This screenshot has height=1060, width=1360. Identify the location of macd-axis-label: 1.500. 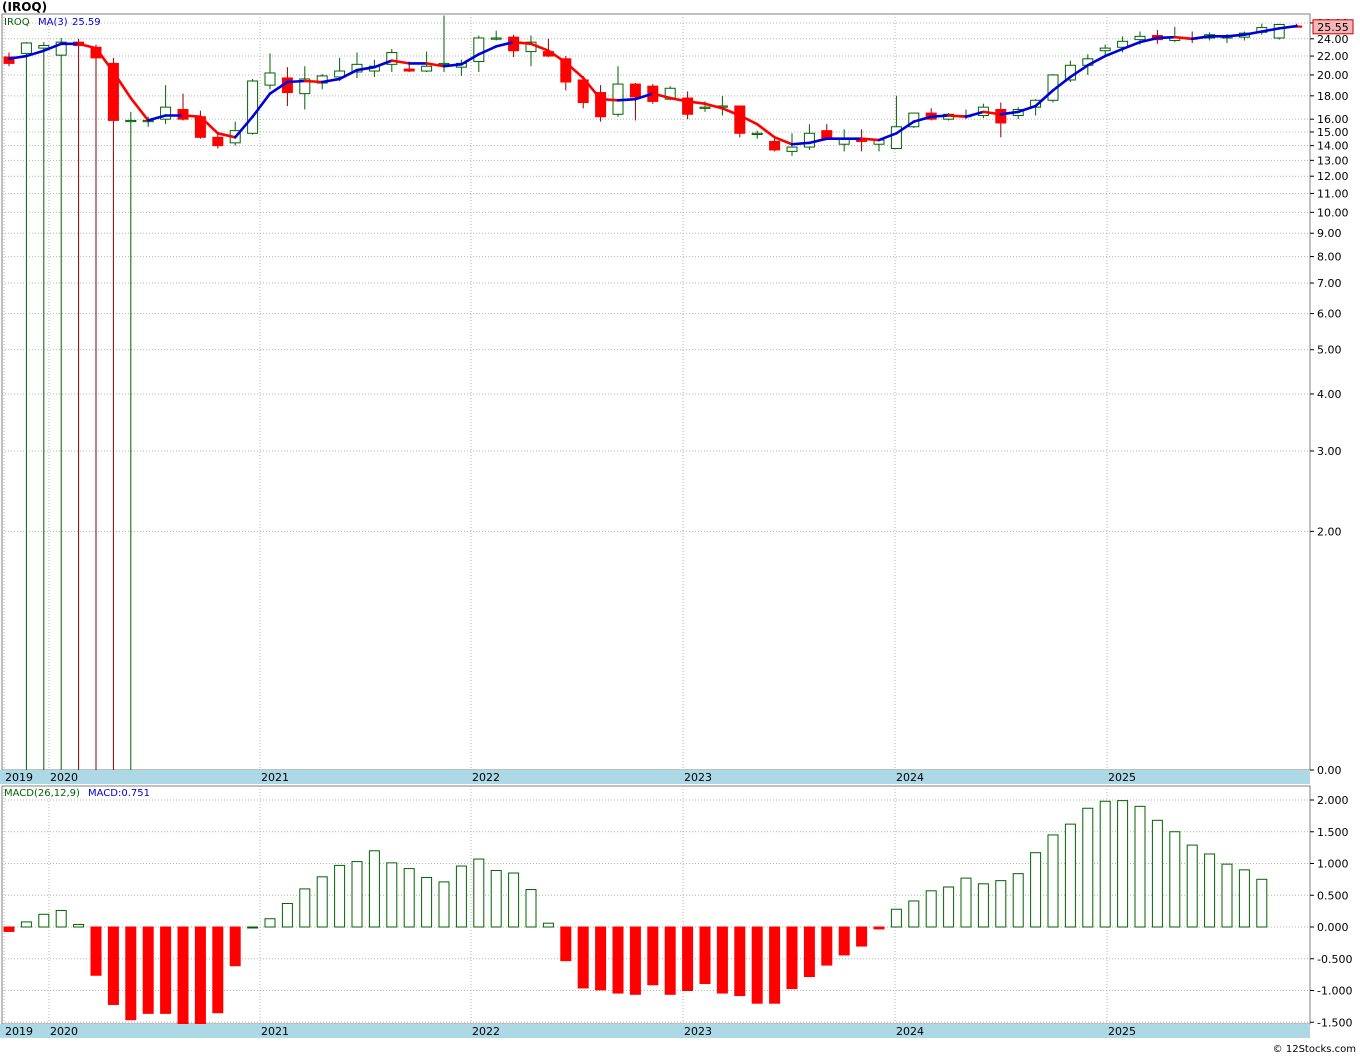
(1333, 832).